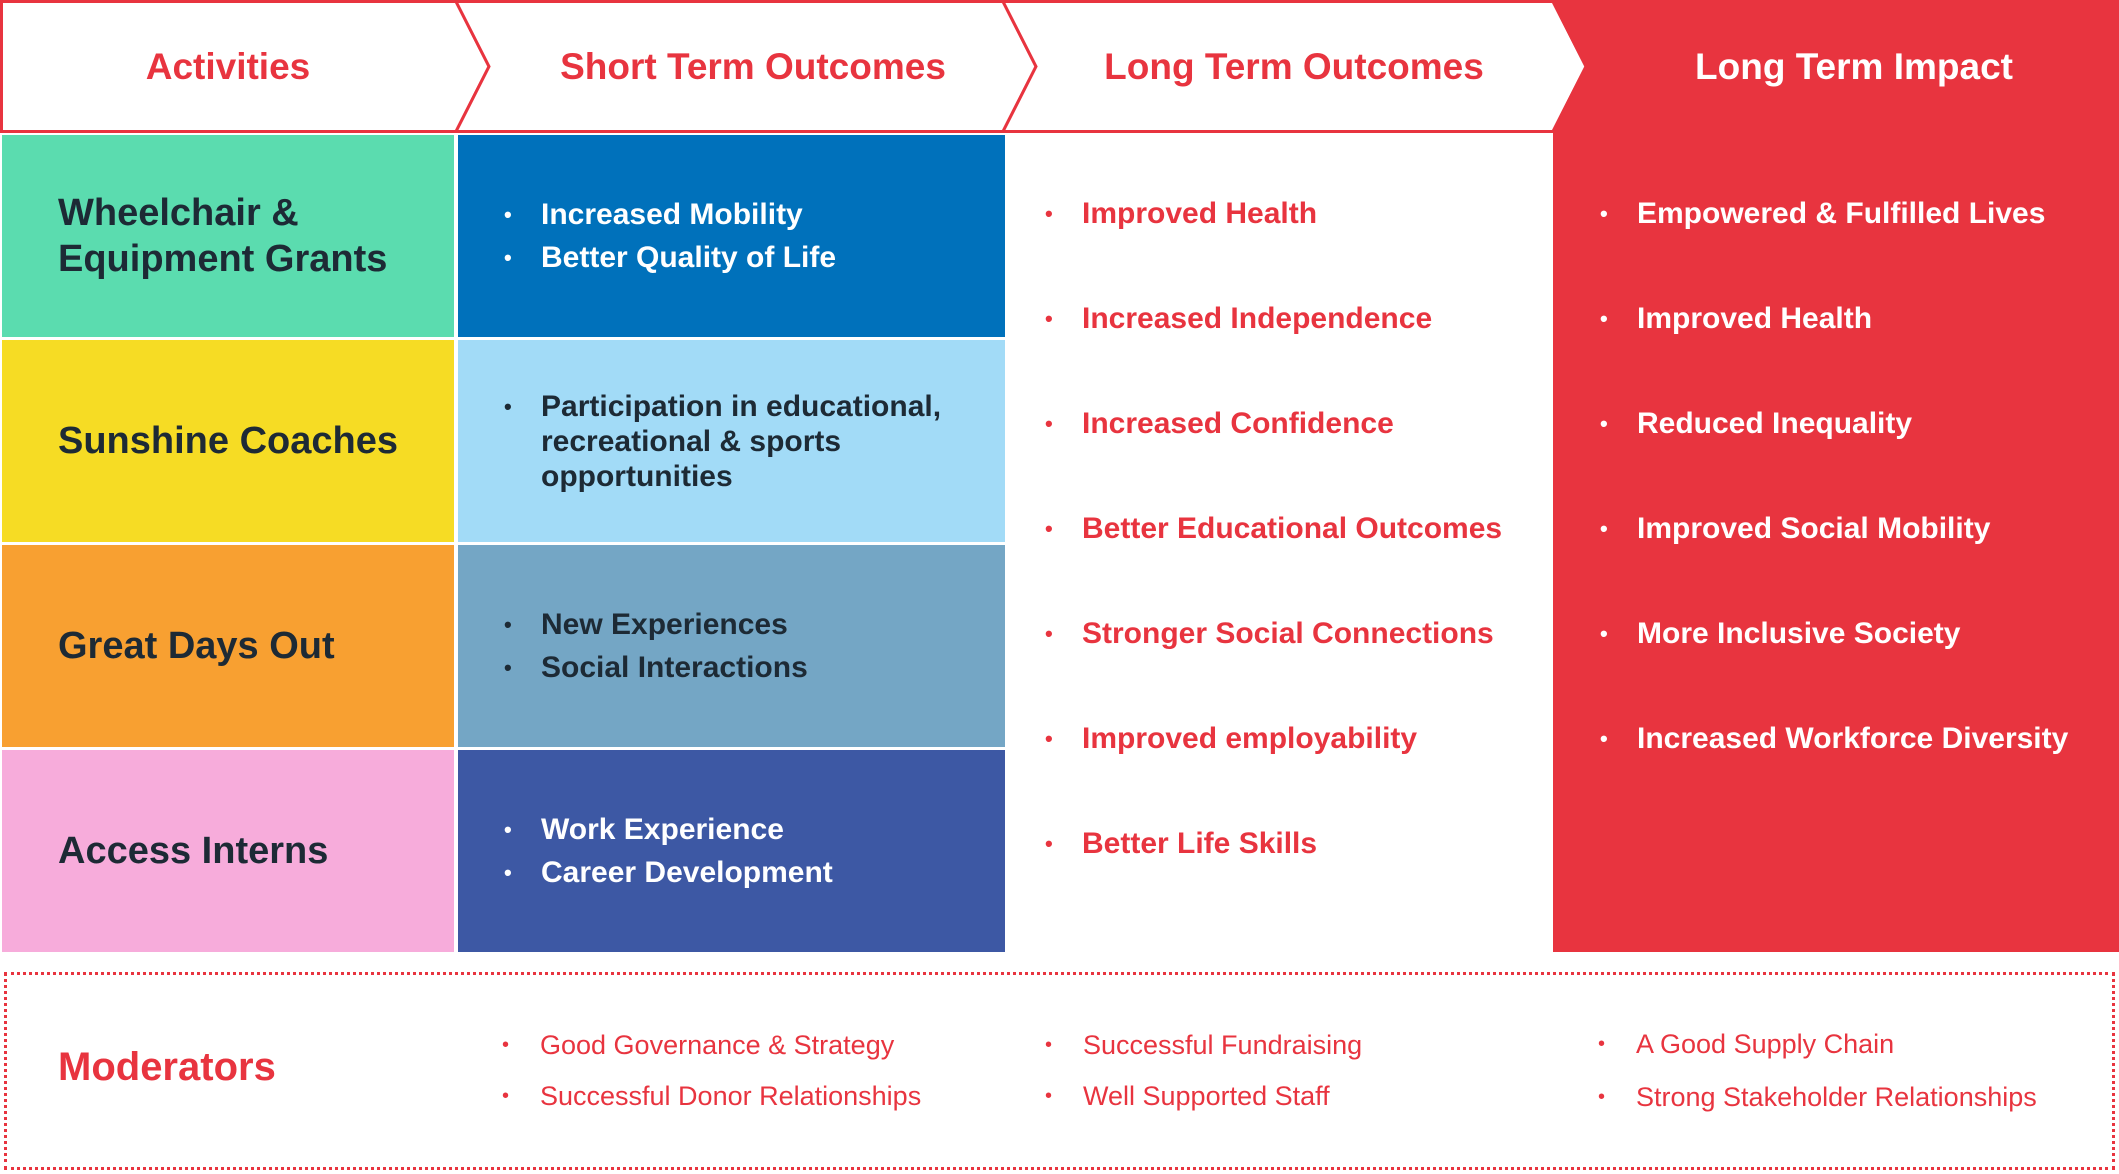  What do you see at coordinates (1855, 458) in the screenshot?
I see `long-term-impact-item: Reduced Inequality` at bounding box center [1855, 458].